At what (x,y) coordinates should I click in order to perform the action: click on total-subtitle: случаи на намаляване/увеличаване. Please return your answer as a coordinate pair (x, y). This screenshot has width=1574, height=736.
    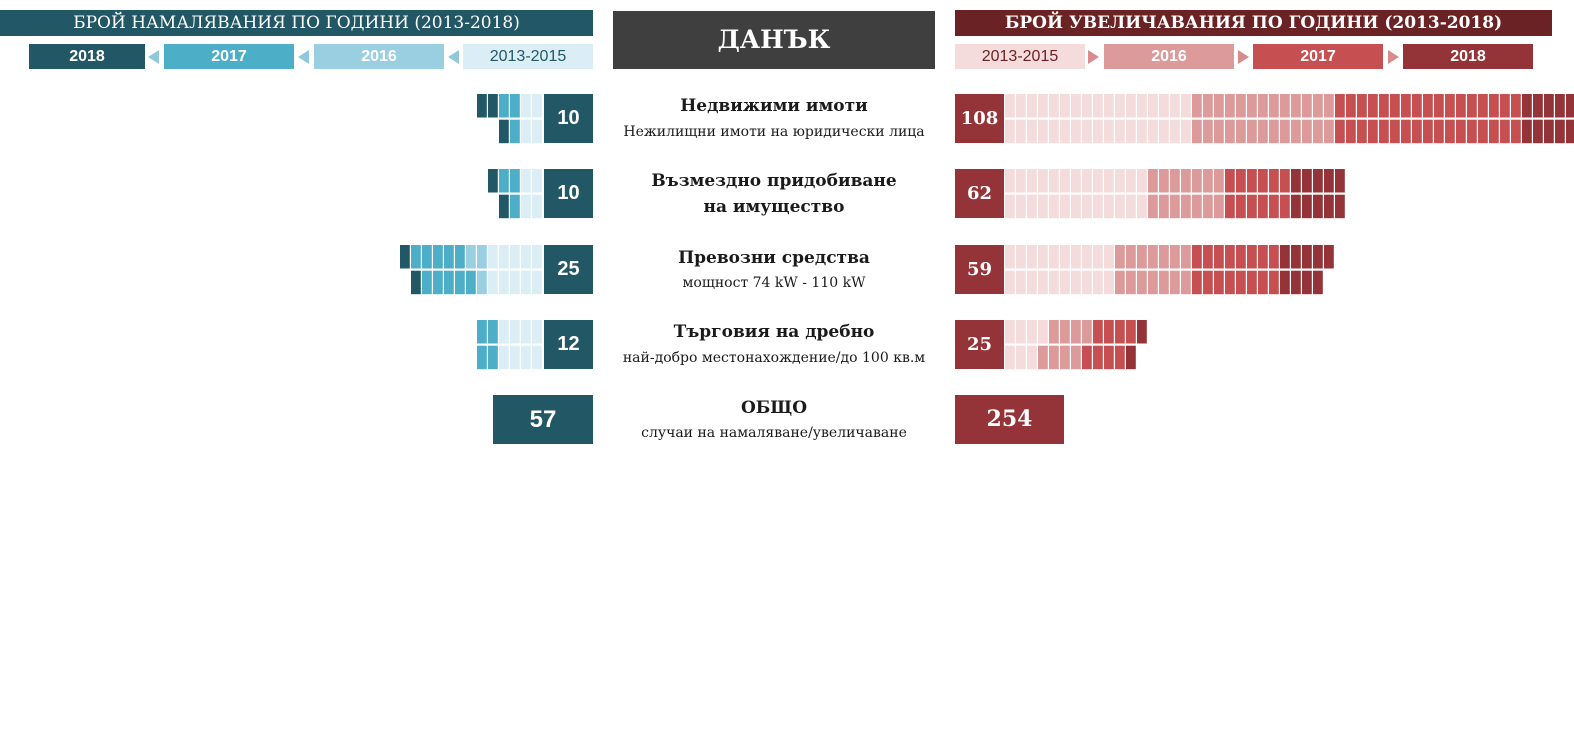
    Looking at the image, I should click on (774, 433).